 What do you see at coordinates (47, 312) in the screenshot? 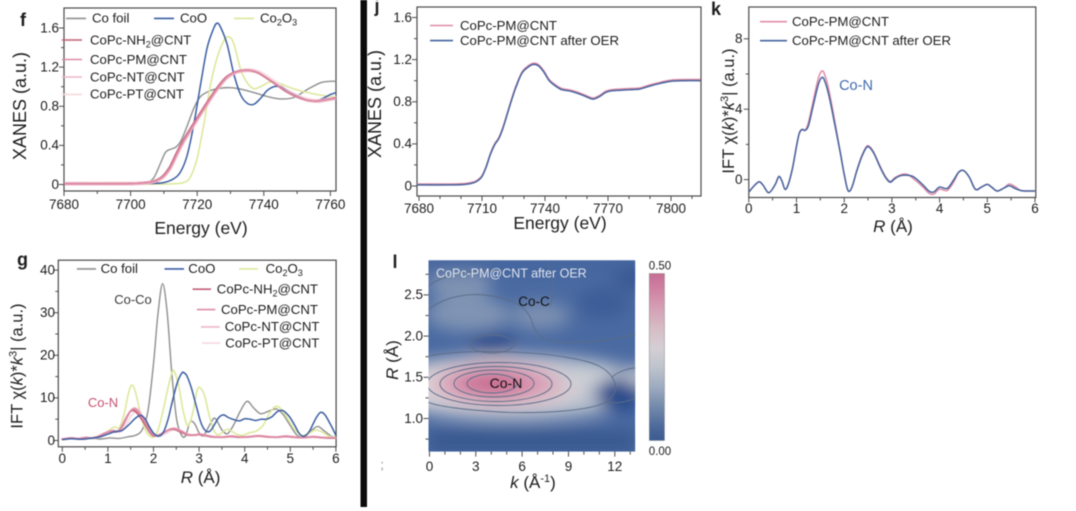
I see `svg-text: 30` at bounding box center [47, 312].